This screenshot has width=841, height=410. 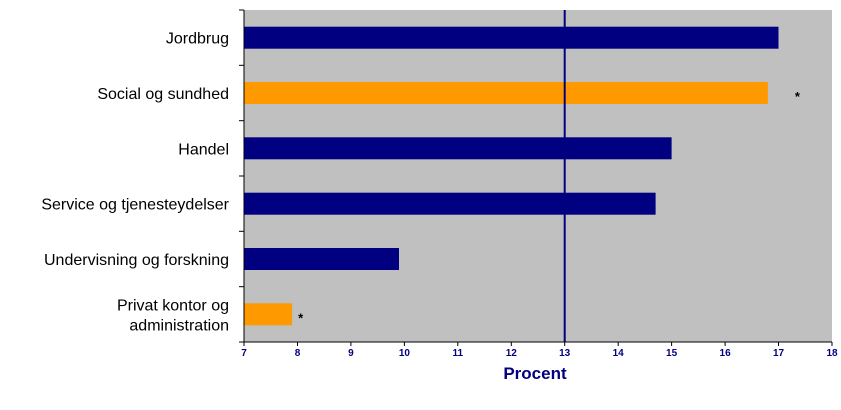 I want to click on category-label: Handel, so click(x=203, y=149).